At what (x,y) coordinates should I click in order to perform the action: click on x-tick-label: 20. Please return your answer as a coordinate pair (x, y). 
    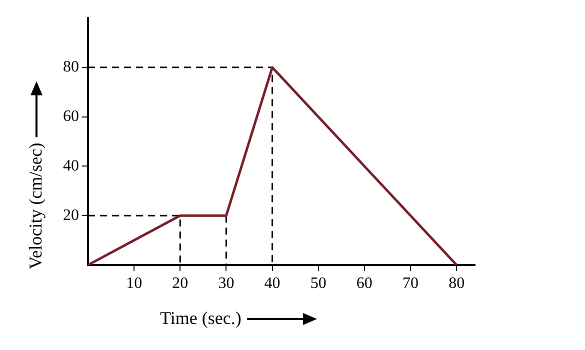
    Looking at the image, I should click on (180, 283).